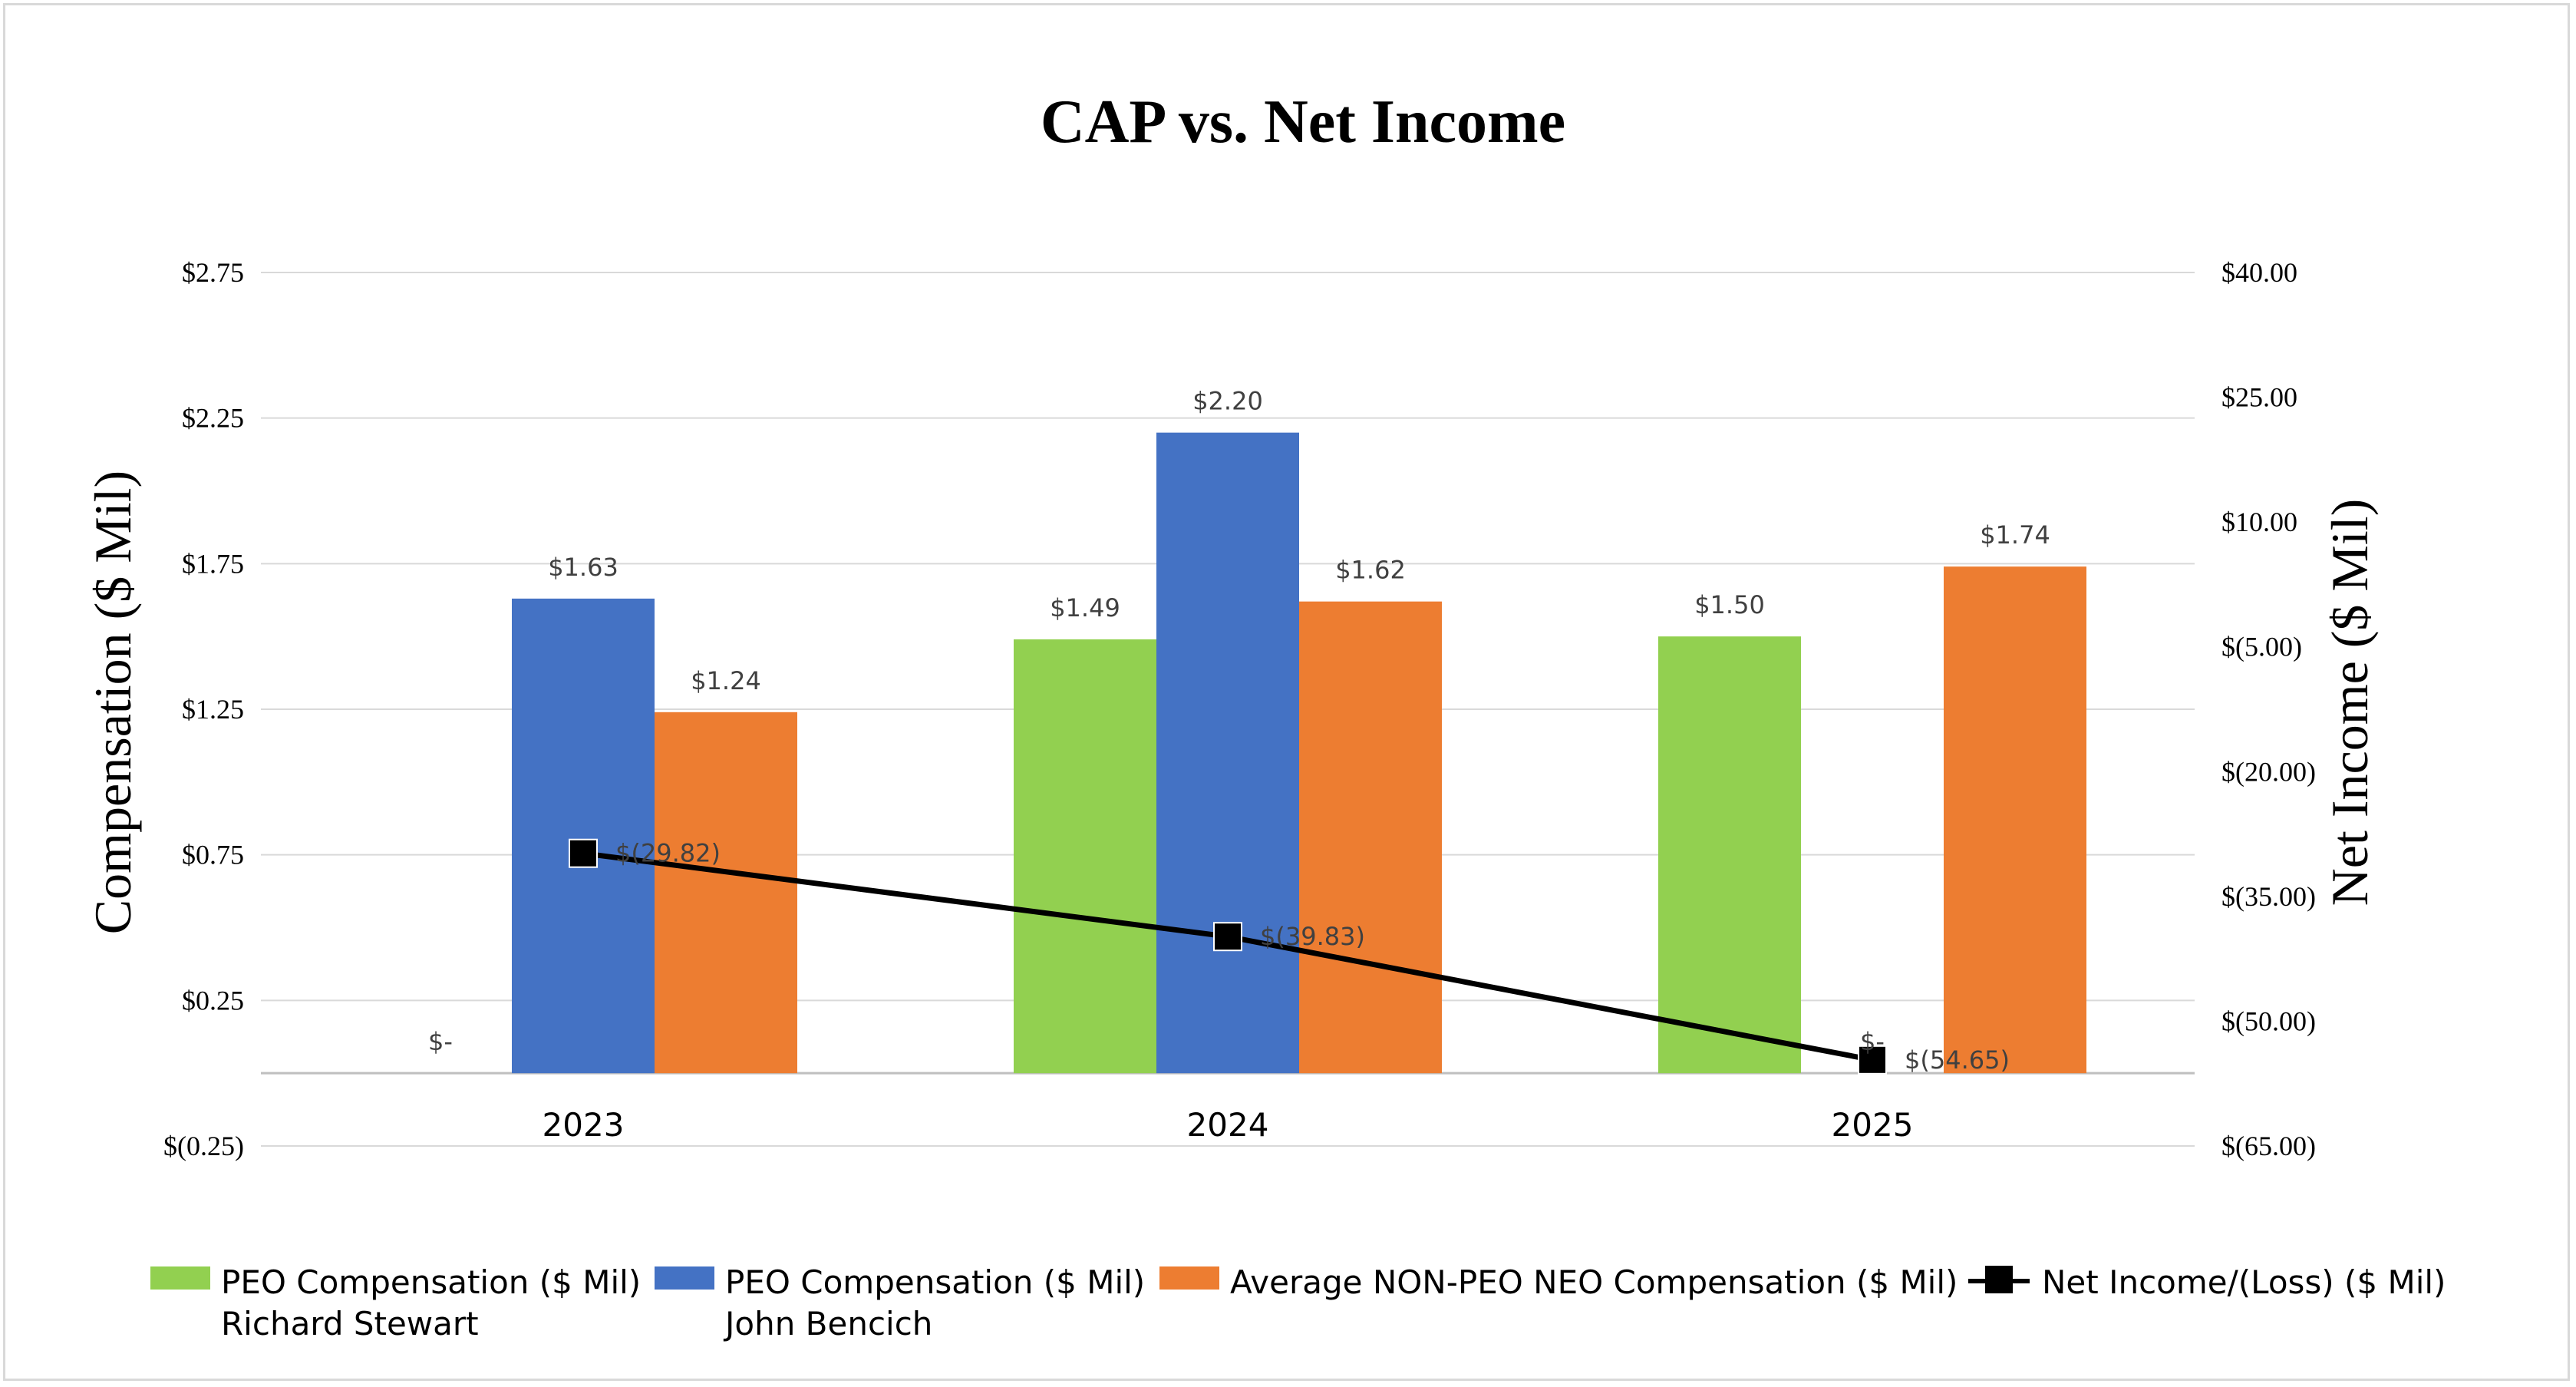 Image resolution: width=2576 pixels, height=1387 pixels. Describe the element at coordinates (2259, 522) in the screenshot. I see `y-right-tick-label: $10.00` at that location.